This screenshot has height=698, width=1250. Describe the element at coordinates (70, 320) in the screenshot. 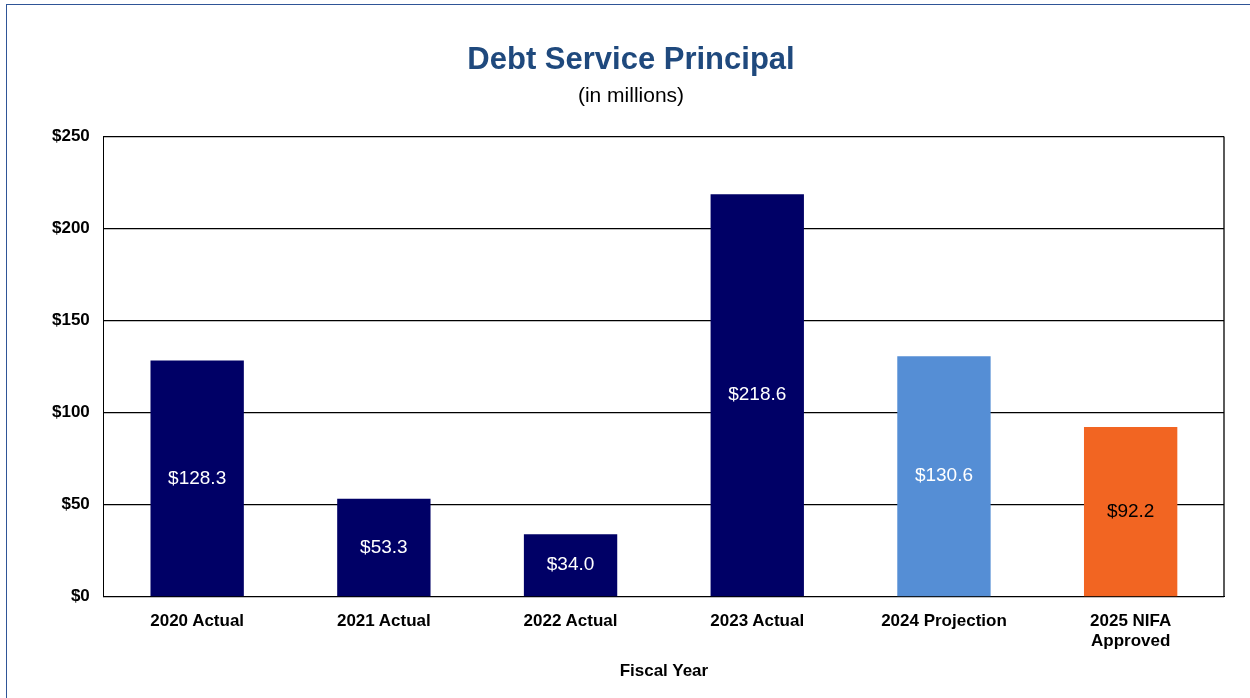

I see `y-tick-label: $150` at that location.